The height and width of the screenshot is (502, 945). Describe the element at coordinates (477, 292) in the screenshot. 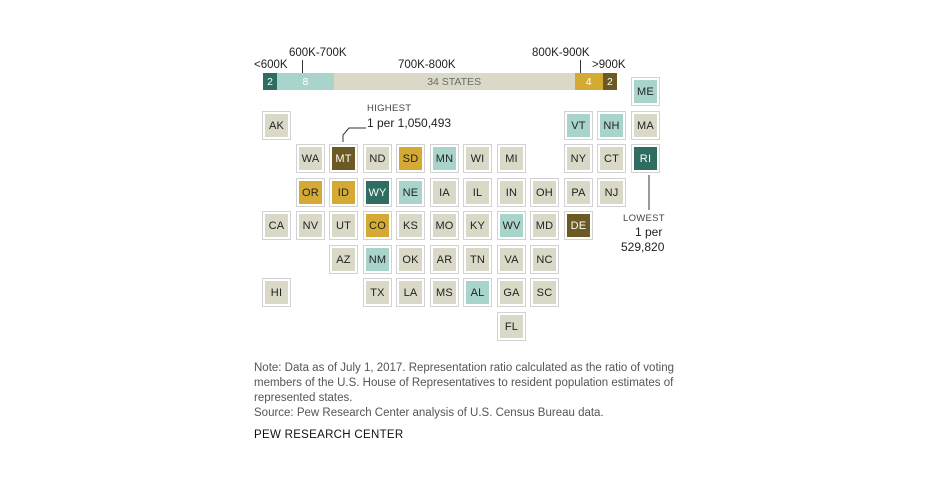

I see `state-label: AL` at that location.